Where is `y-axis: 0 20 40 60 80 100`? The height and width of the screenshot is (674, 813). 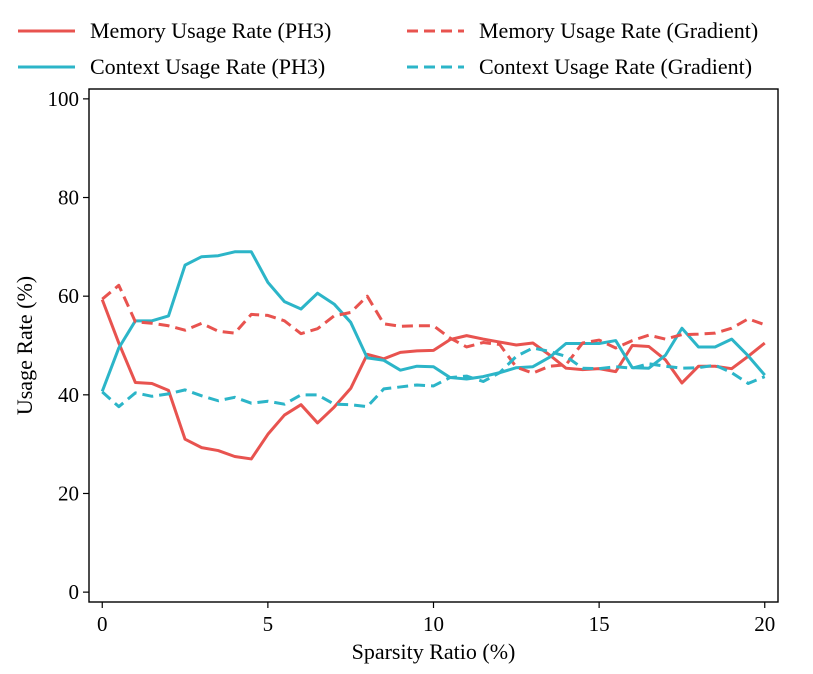 y-axis: 0 20 40 60 80 100 is located at coordinates (68, 345).